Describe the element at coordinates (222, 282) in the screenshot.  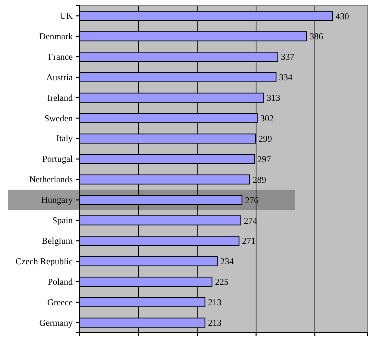
I see `data-label: 225` at that location.